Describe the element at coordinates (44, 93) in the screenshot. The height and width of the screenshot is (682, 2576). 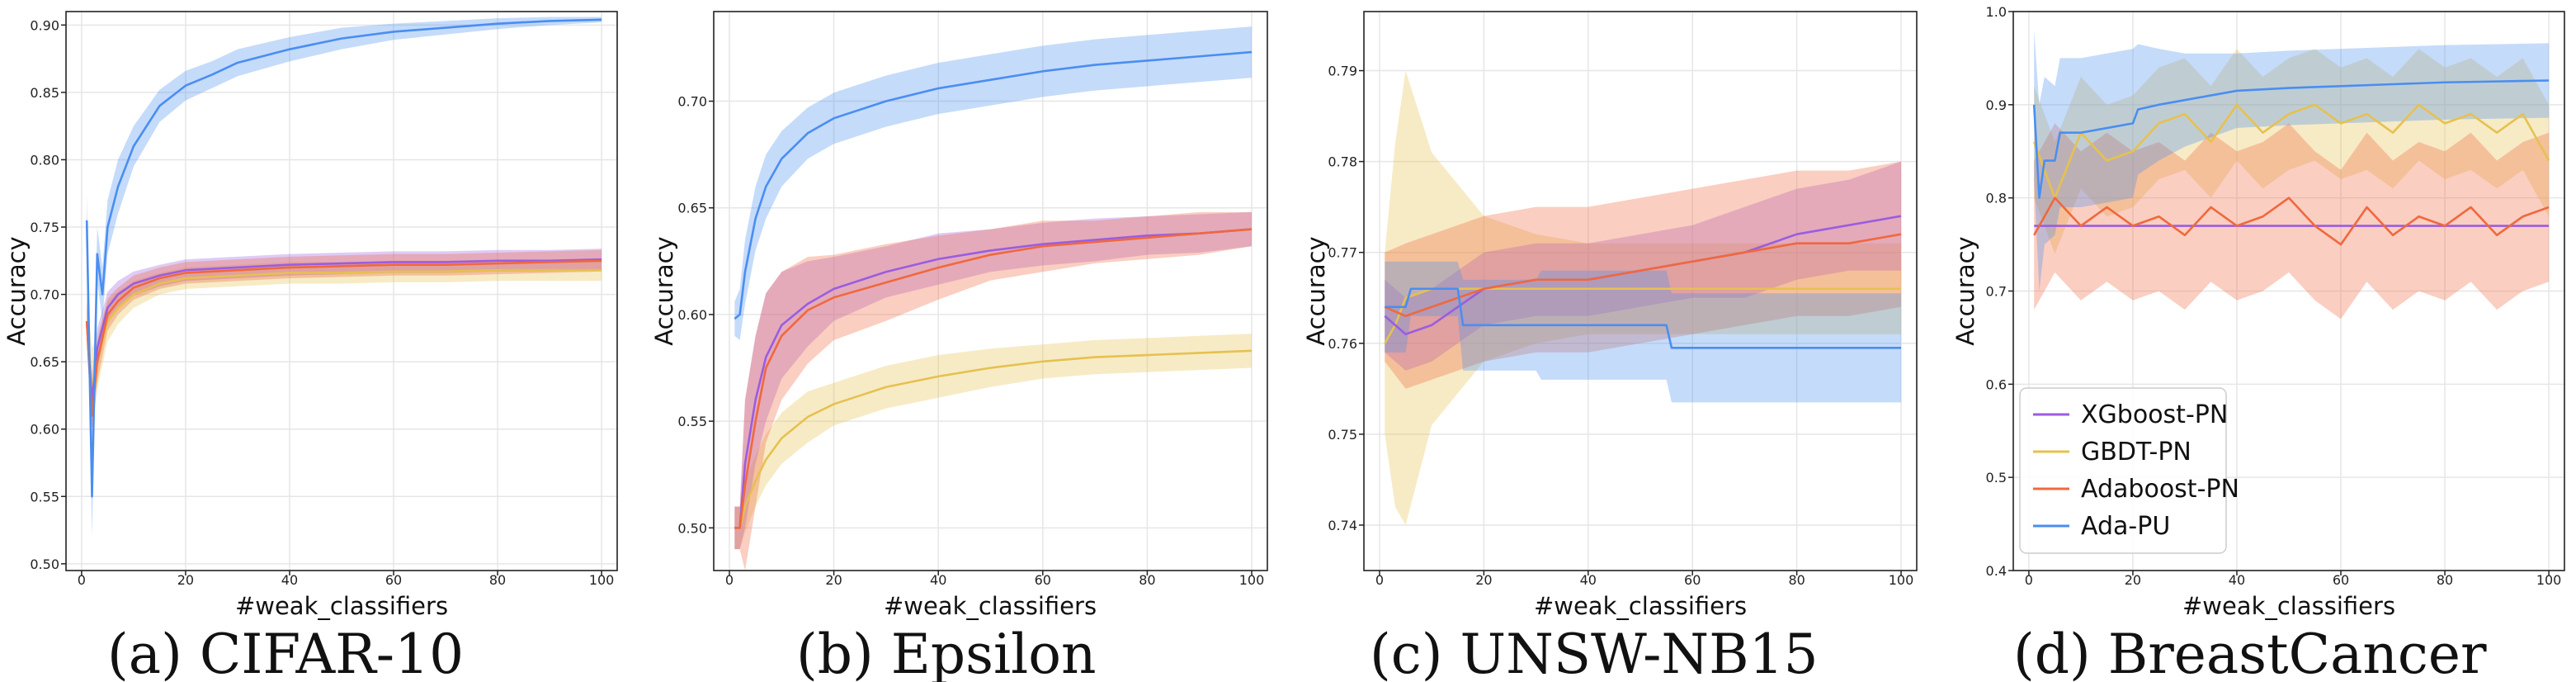
I see `y-tick-label: 0.85` at that location.